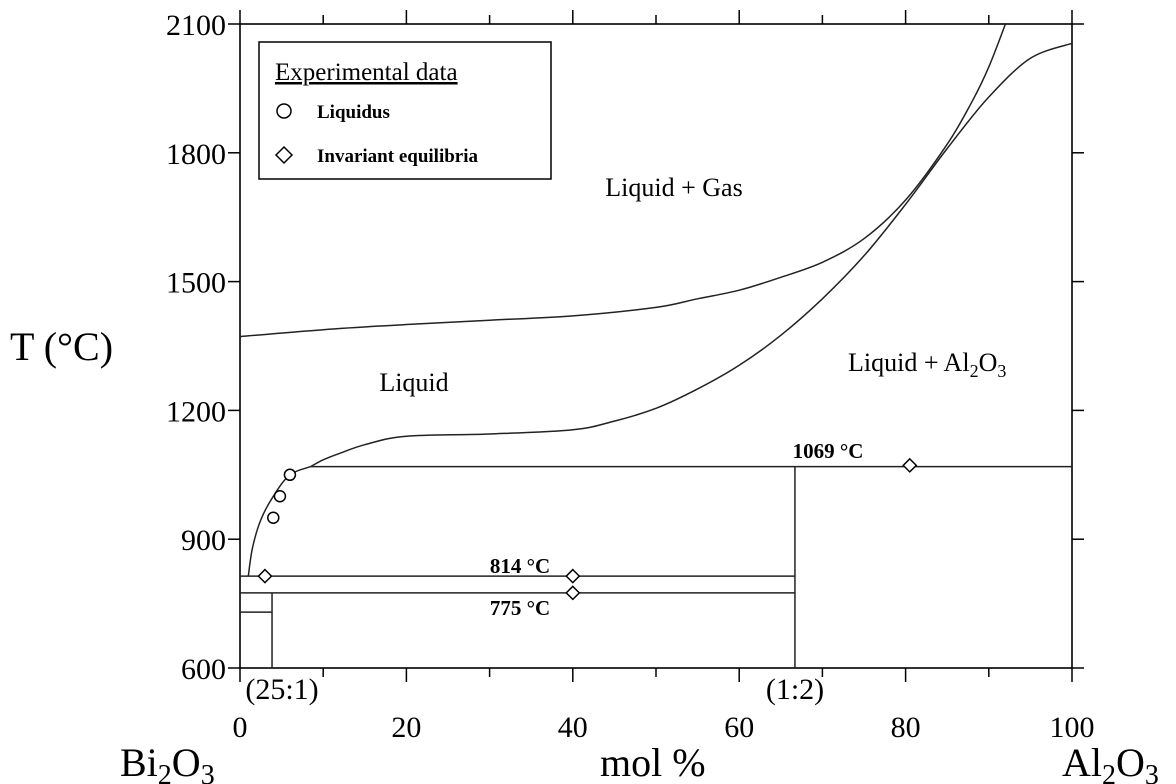  What do you see at coordinates (203, 540) in the screenshot?
I see `y-tick-label: 900` at bounding box center [203, 540].